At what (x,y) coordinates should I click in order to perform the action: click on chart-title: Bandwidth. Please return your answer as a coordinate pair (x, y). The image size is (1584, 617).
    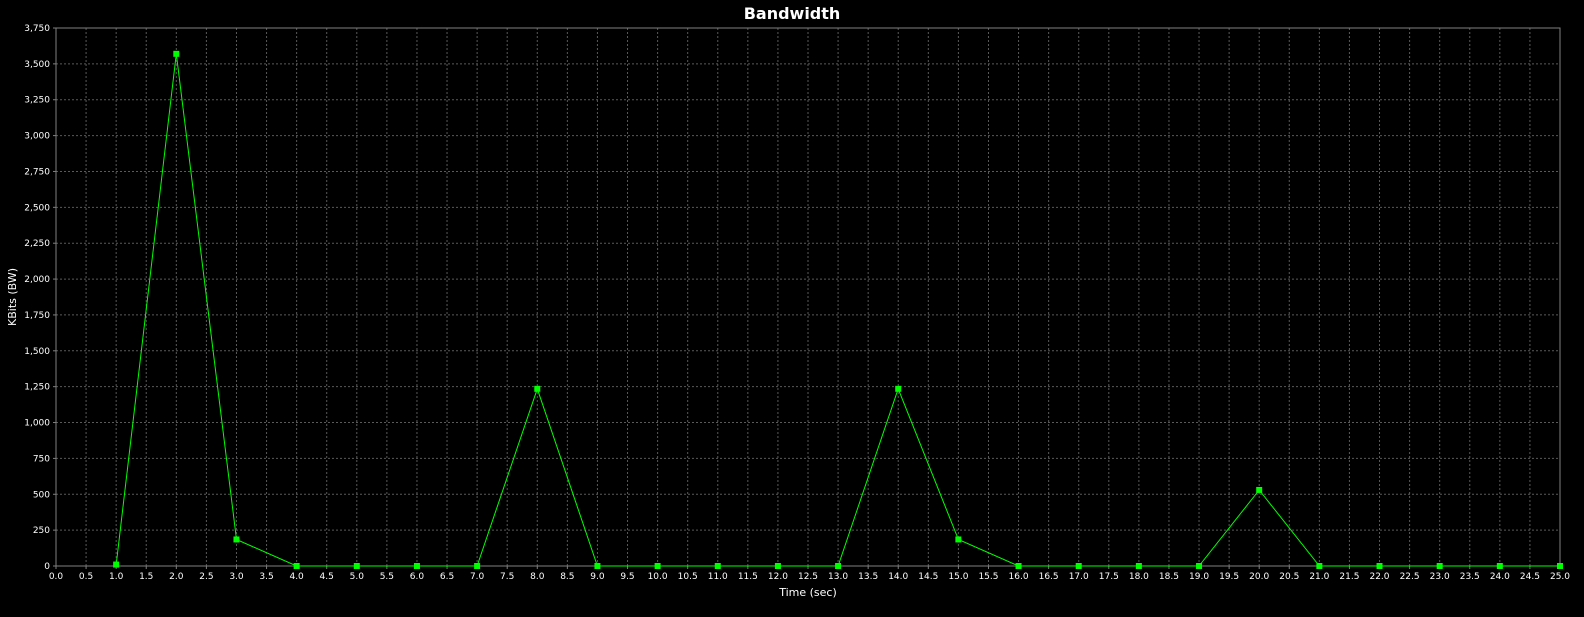
    Looking at the image, I should click on (792, 13).